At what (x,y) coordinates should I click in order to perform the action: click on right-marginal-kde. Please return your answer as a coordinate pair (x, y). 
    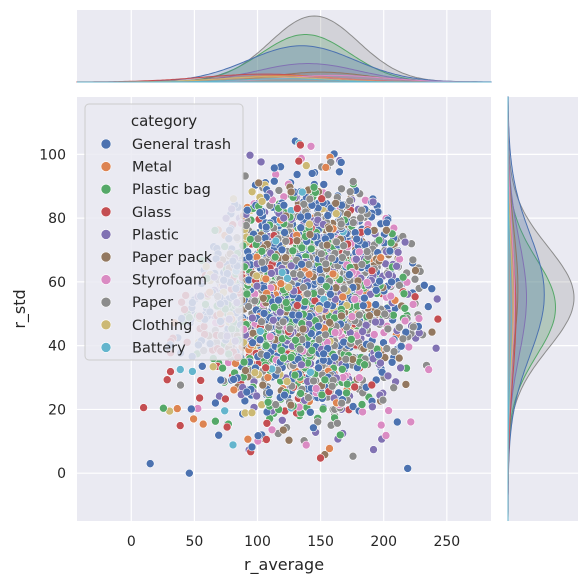
    Looking at the image, I should click on (541, 308).